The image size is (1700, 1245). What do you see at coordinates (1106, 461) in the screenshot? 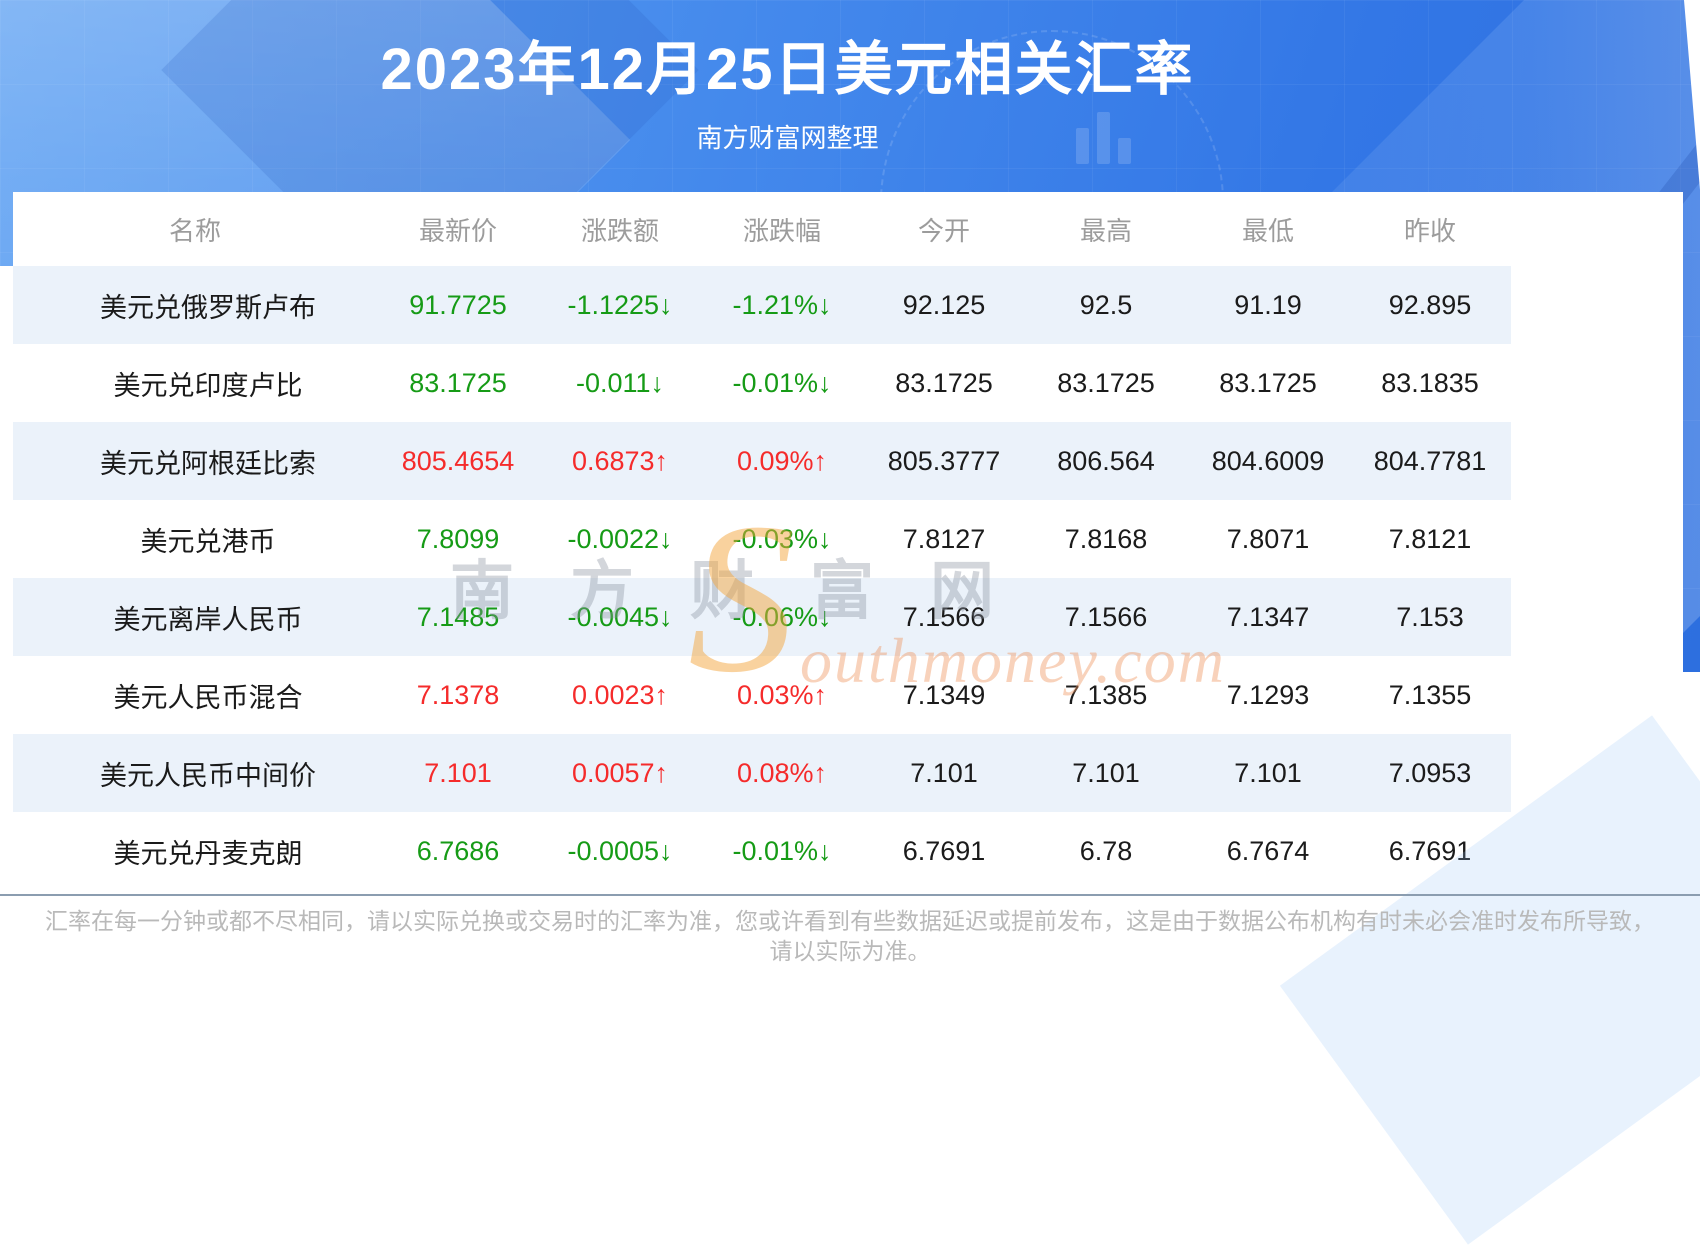
I see `high-price: 806.564` at bounding box center [1106, 461].